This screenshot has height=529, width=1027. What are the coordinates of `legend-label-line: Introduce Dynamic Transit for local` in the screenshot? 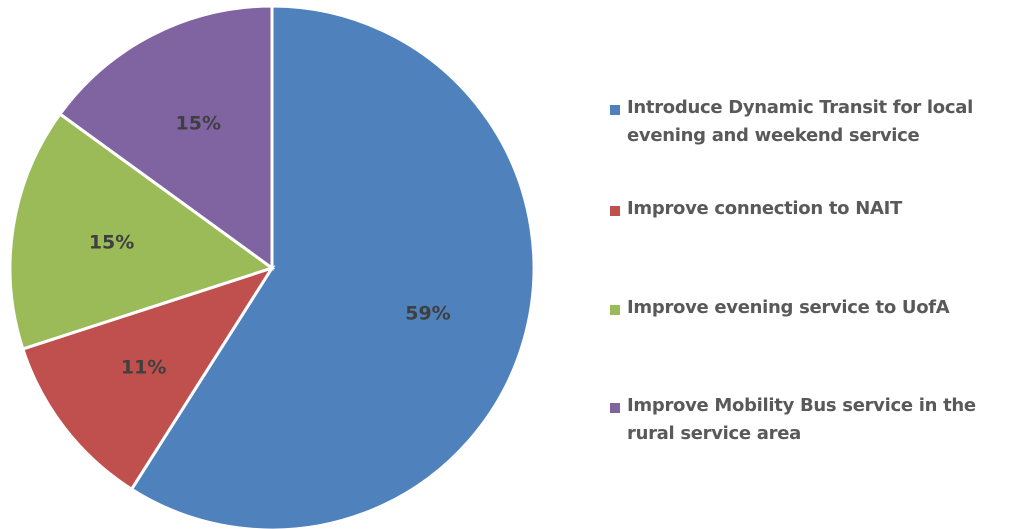 It's located at (800, 107).